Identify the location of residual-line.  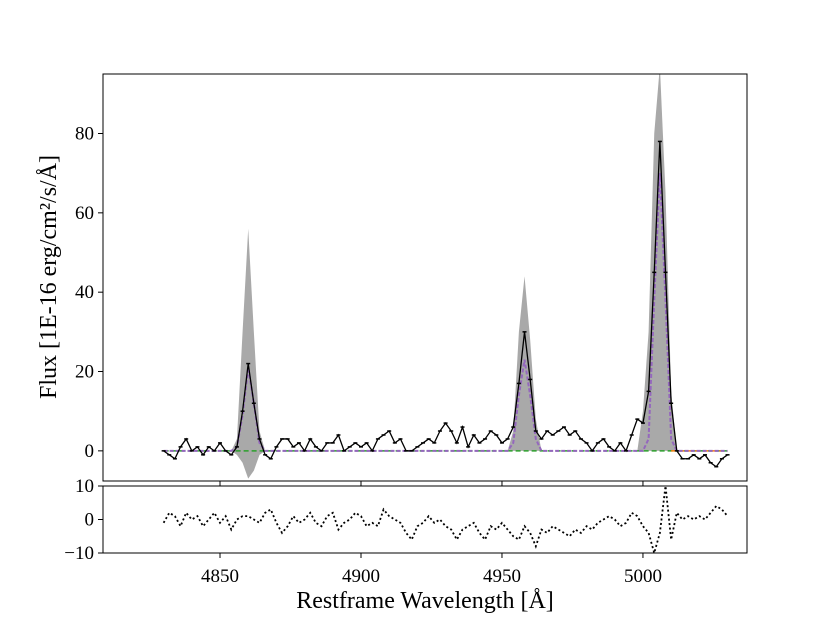
(445, 519).